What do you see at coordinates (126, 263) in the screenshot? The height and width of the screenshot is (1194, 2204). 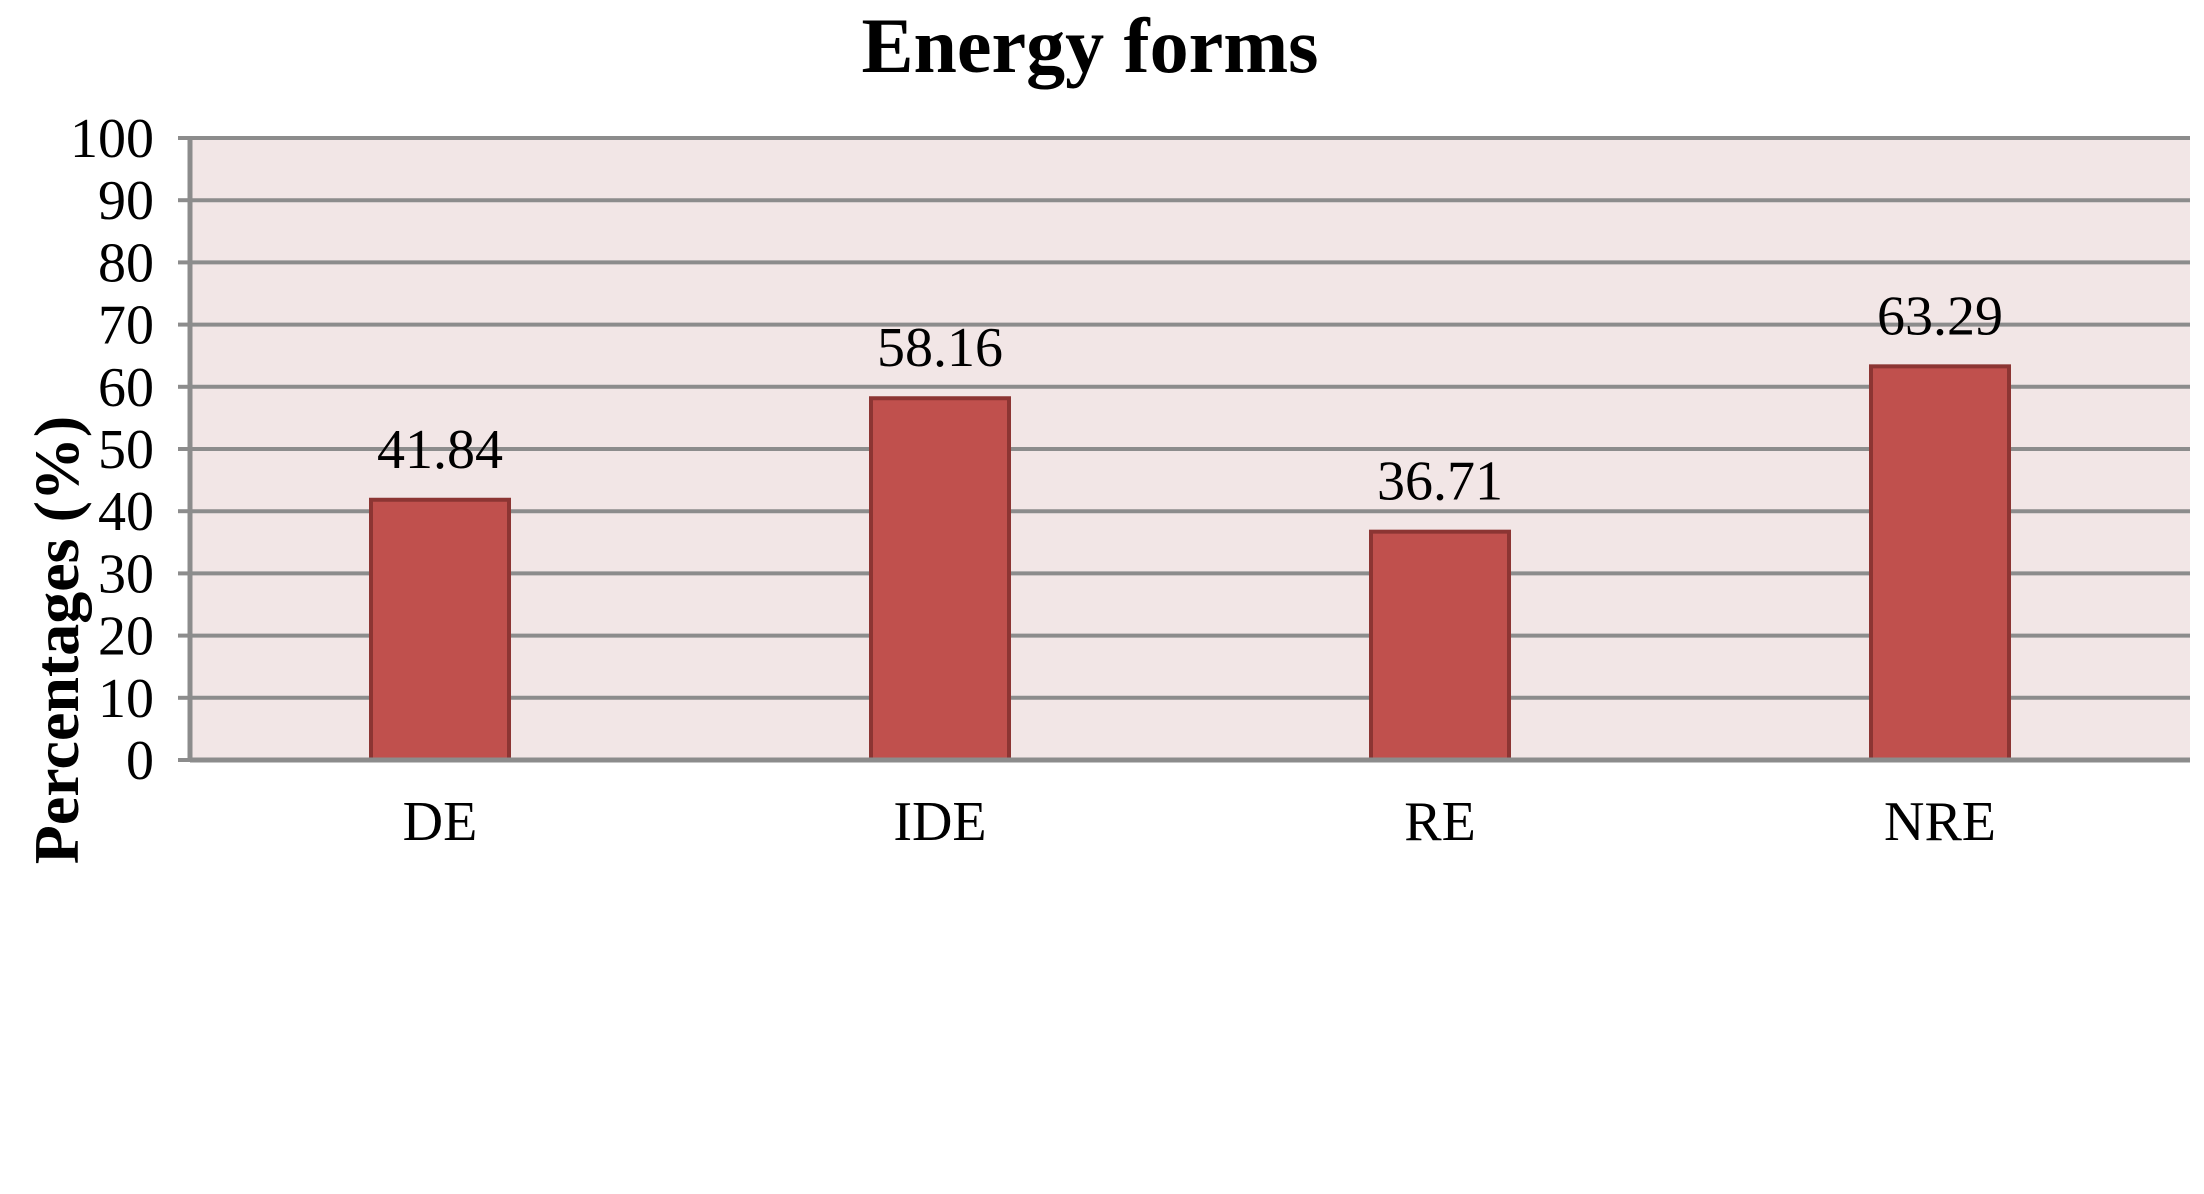 I see `y-tick-label: 80` at bounding box center [126, 263].